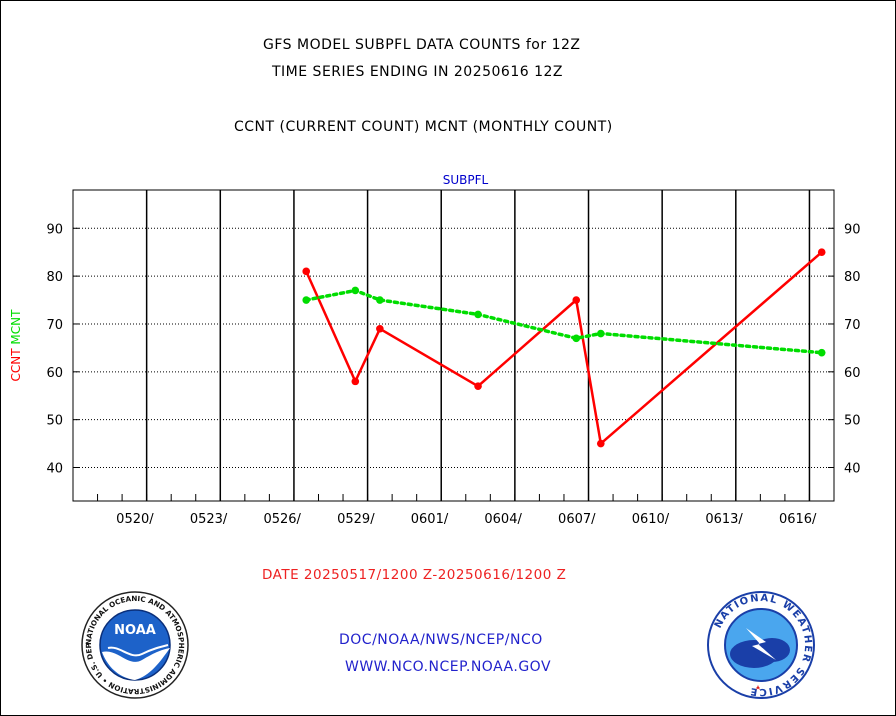  I want to click on x-tick-label: 0526/, so click(282, 519).